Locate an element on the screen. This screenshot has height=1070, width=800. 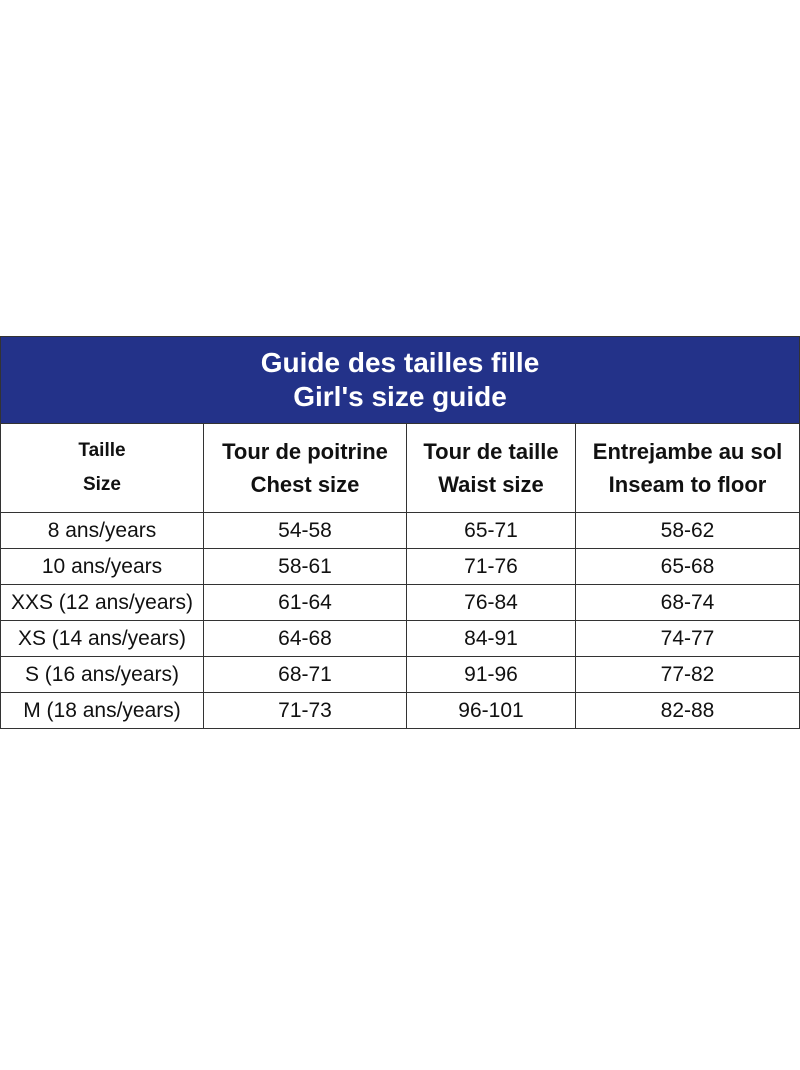
cell-chest: 64-68 is located at coordinates (305, 638).